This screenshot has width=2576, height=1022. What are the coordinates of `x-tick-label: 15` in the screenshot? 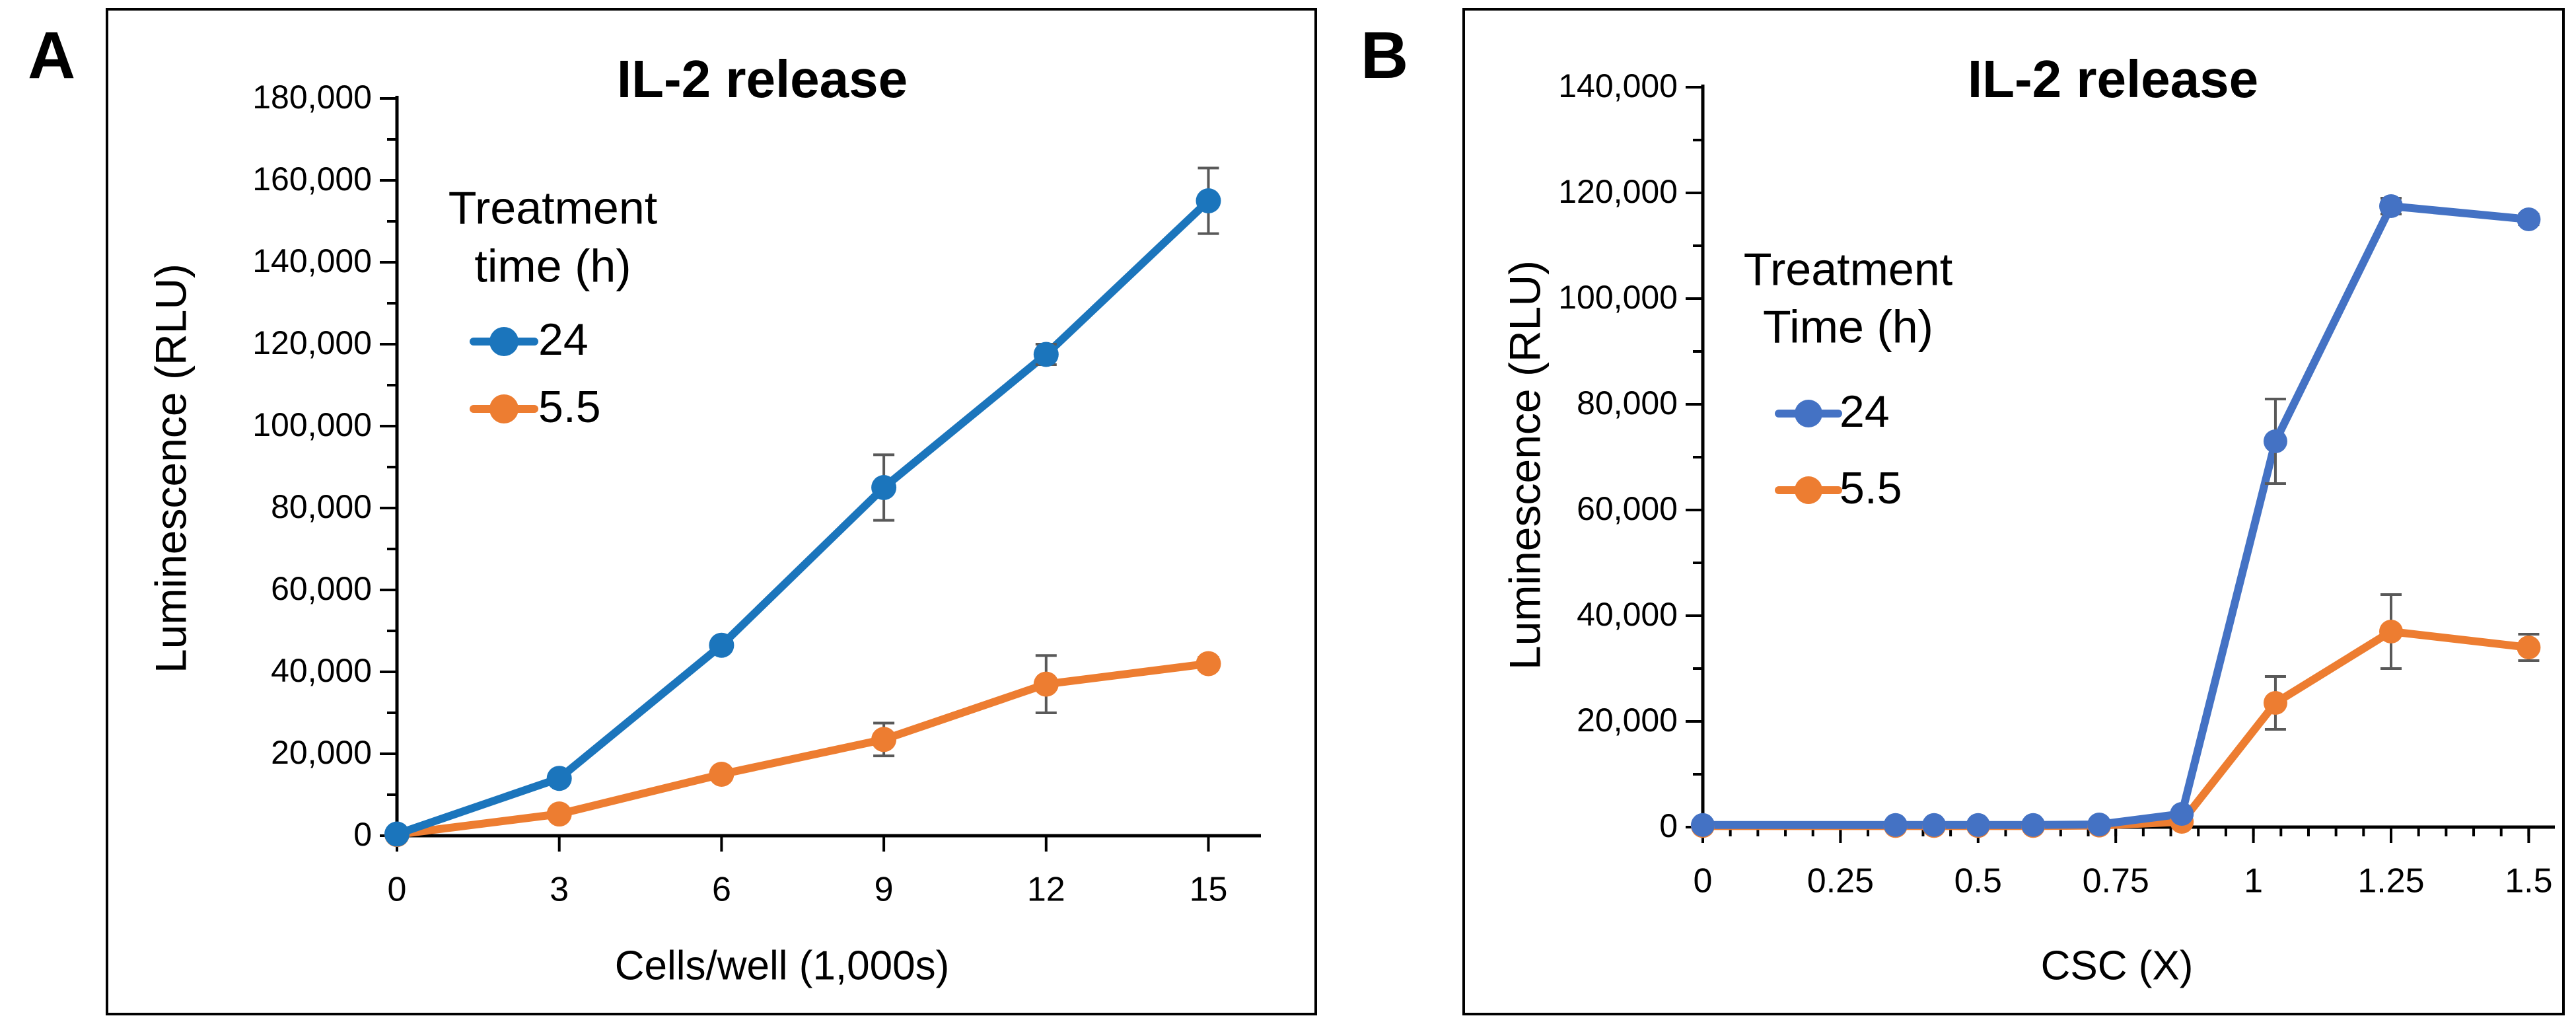 It's located at (1209, 890).